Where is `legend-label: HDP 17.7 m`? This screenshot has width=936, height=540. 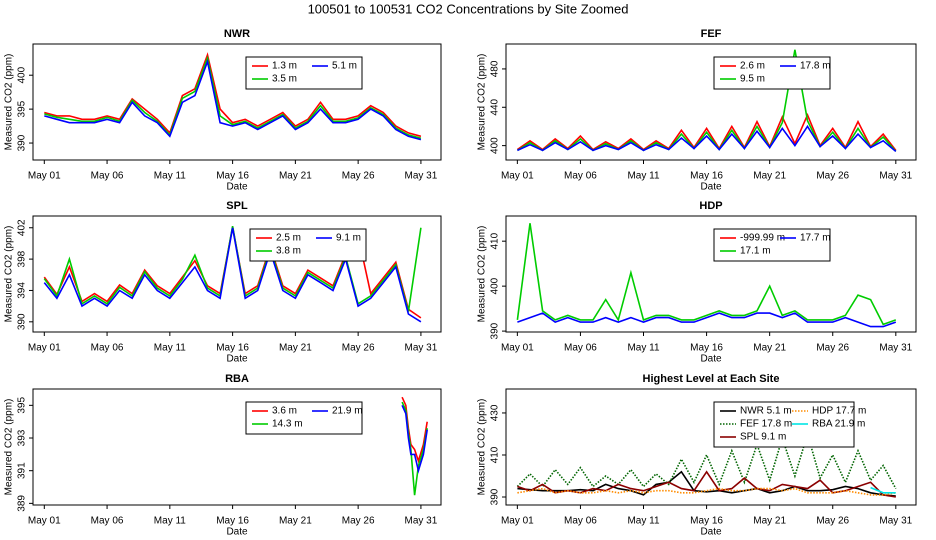
legend-label: HDP 17.7 m is located at coordinates (839, 411).